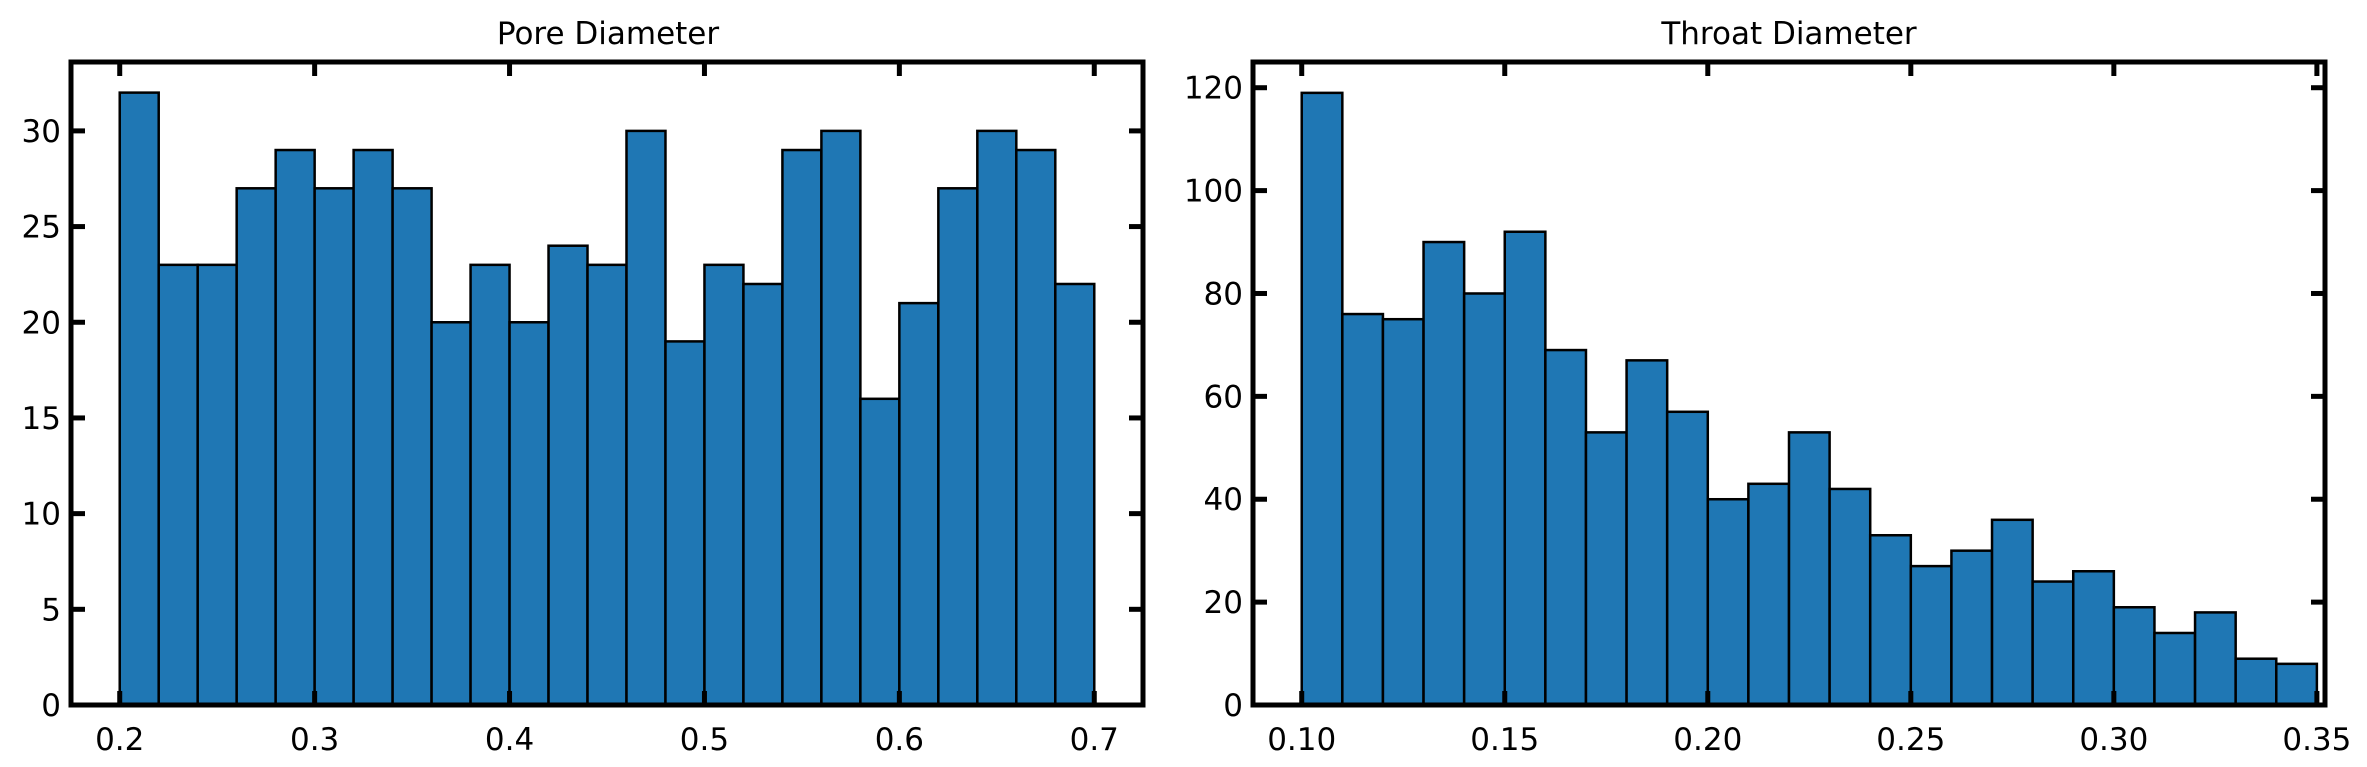  I want to click on pore-diameter-xtick-label: 0.7, so click(1094, 740).